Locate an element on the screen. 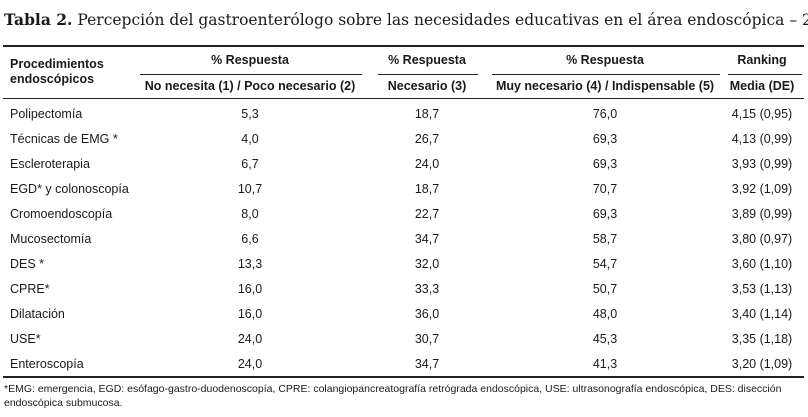 The width and height of the screenshot is (808, 417). table-caption-label: Tabla 2. is located at coordinates (38, 19).